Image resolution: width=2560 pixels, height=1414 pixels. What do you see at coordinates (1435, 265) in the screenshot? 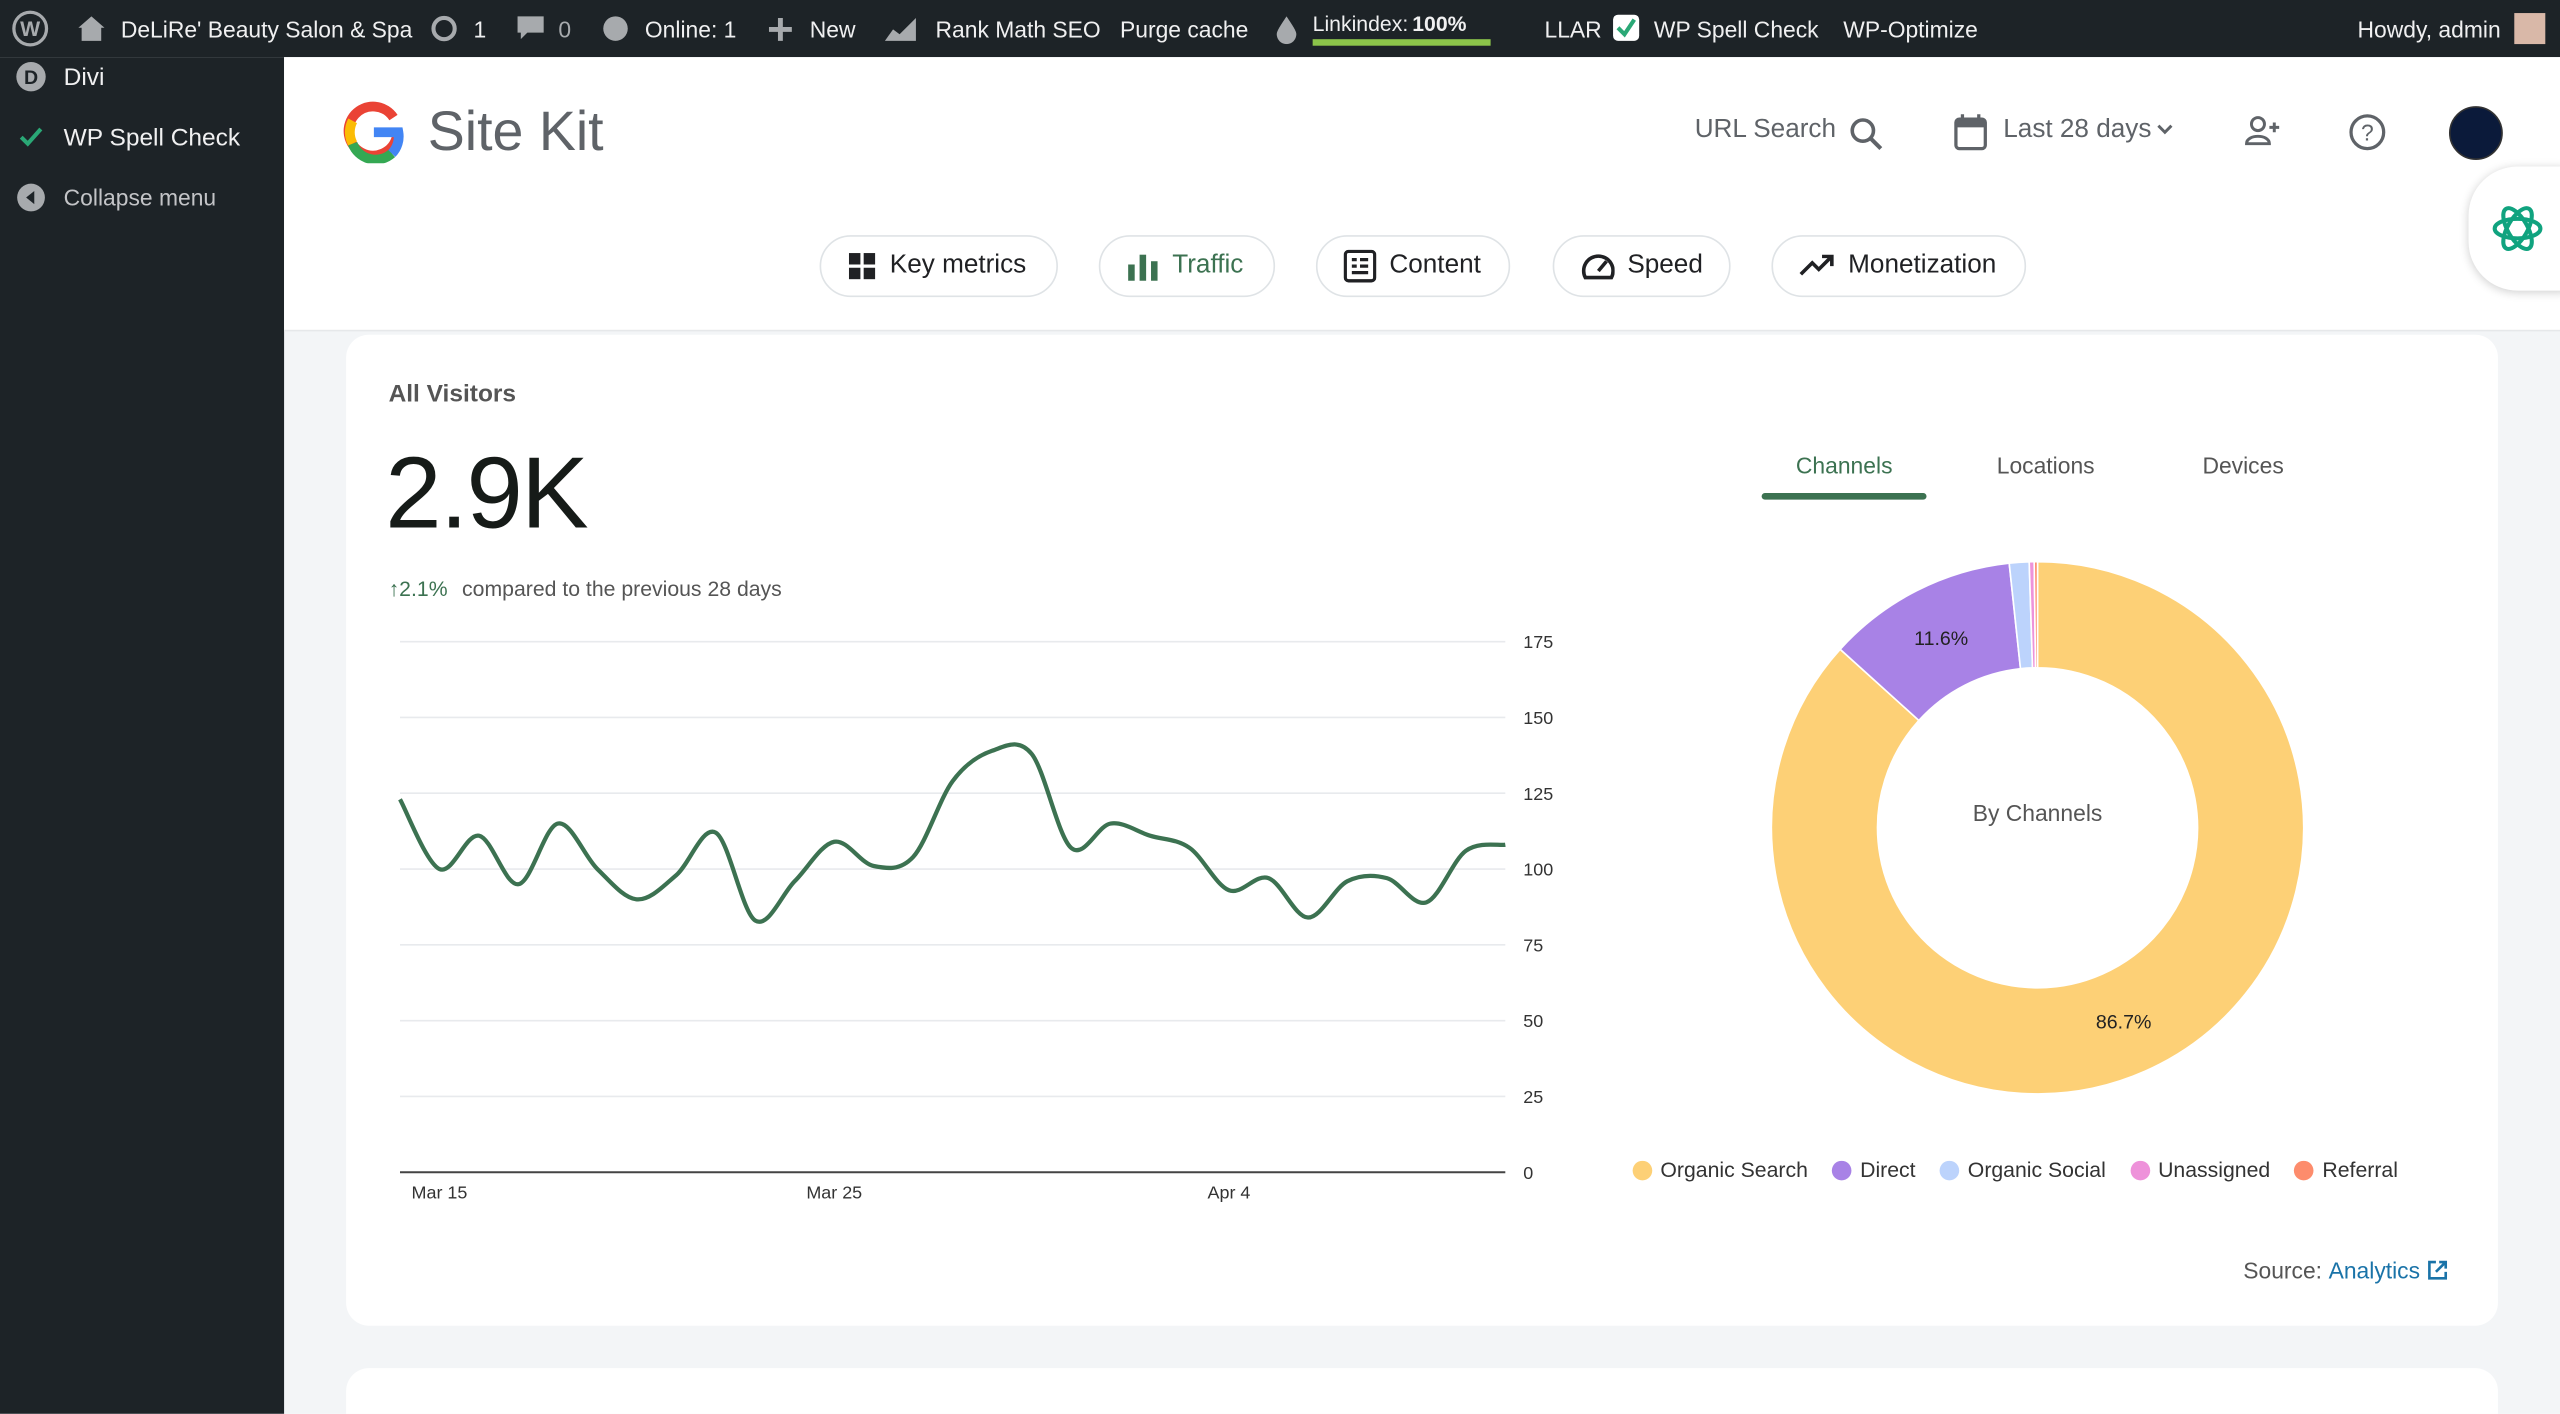
I see `tab-label: Content` at bounding box center [1435, 265].